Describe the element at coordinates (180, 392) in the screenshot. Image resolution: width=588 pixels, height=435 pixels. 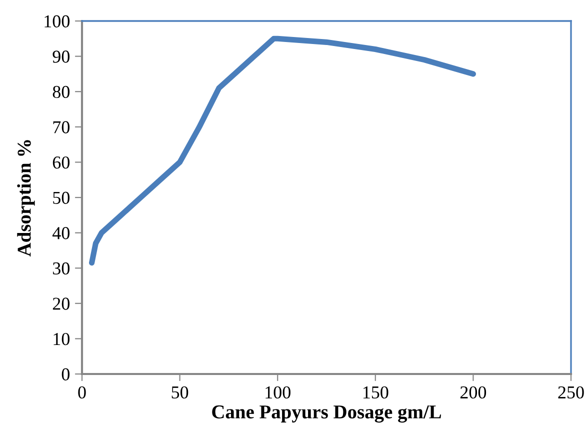
I see `x-tick-label: 50` at that location.